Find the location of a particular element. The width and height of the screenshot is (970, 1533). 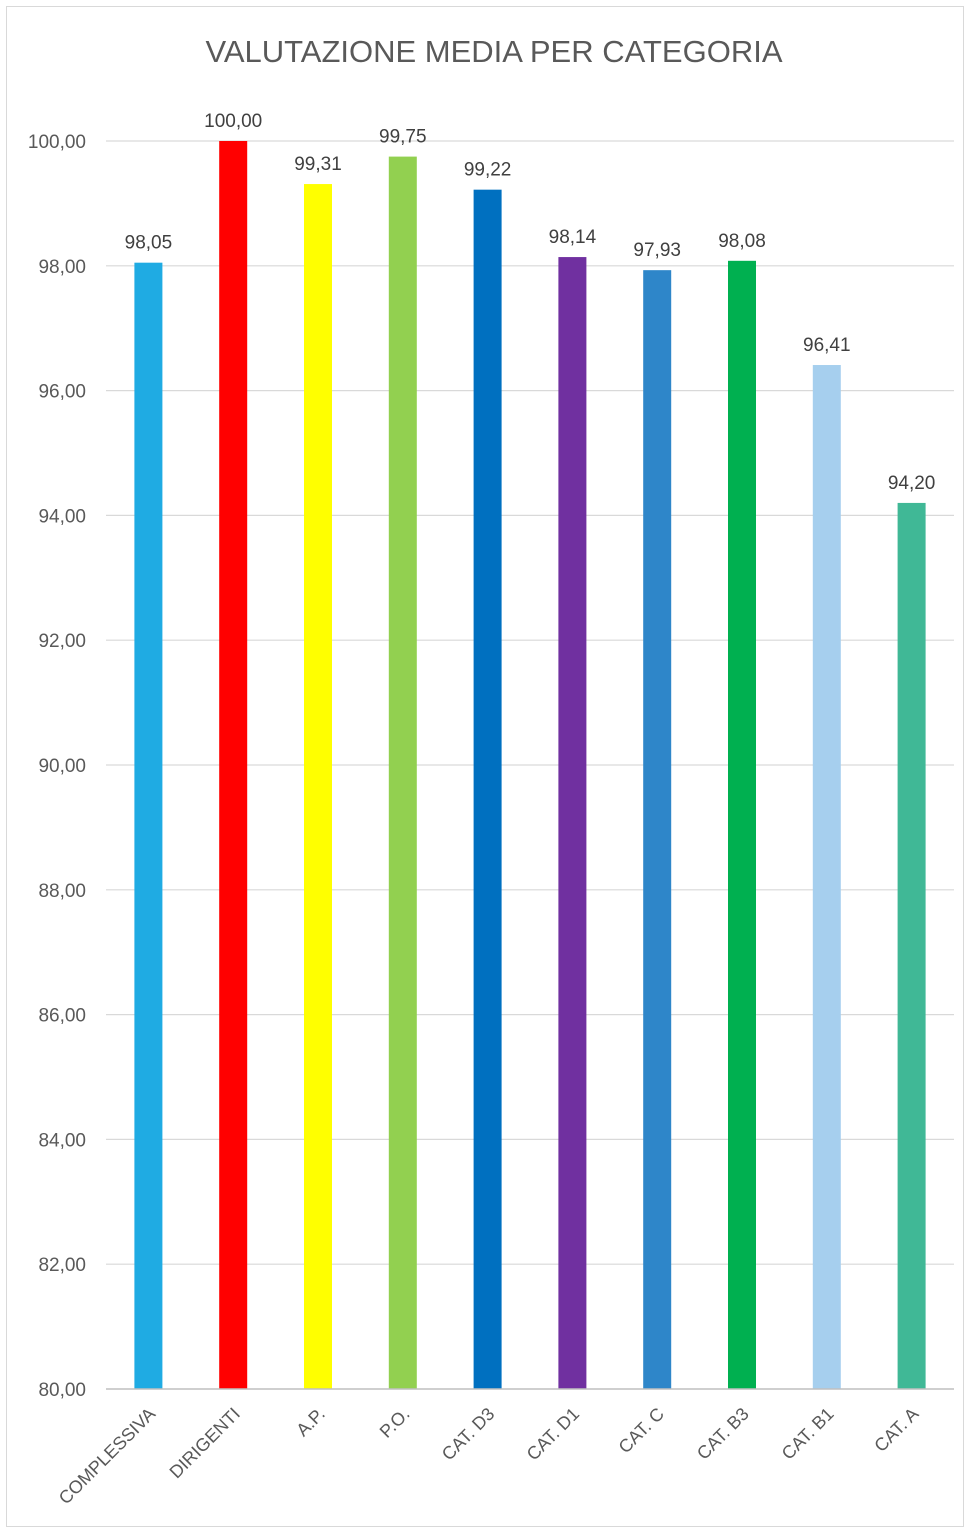

y-tick-label: 88,00 is located at coordinates (62, 891).